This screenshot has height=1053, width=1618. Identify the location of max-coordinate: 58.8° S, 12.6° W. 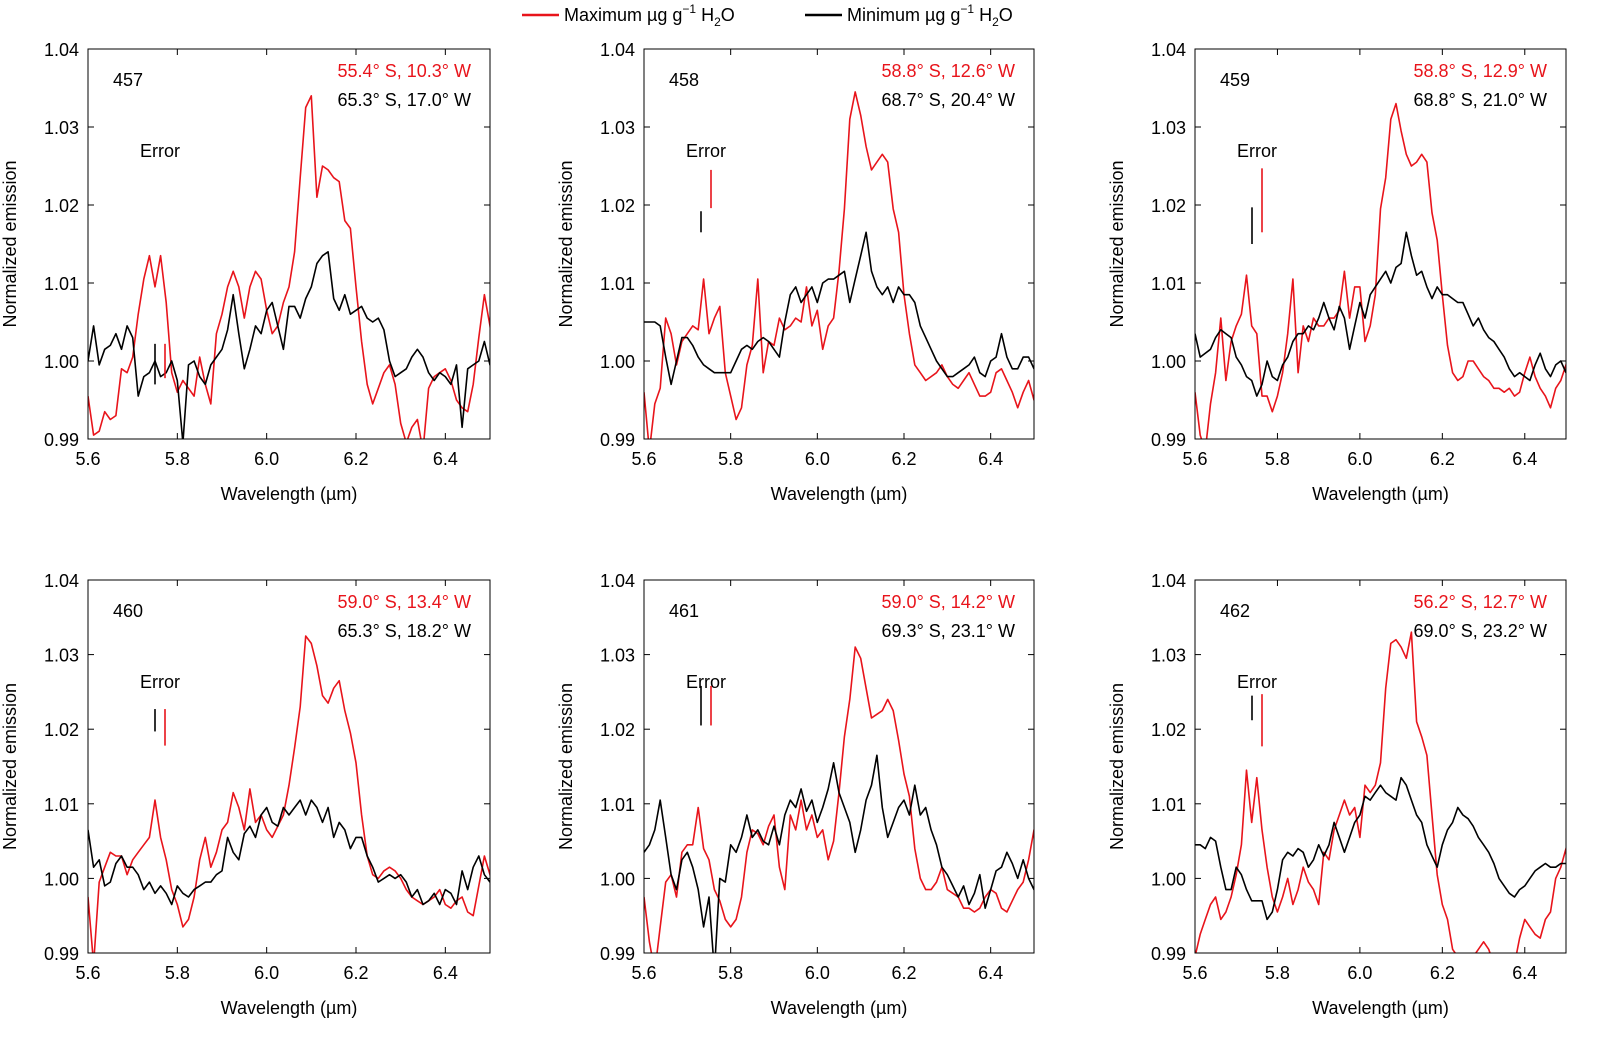
(948, 71).